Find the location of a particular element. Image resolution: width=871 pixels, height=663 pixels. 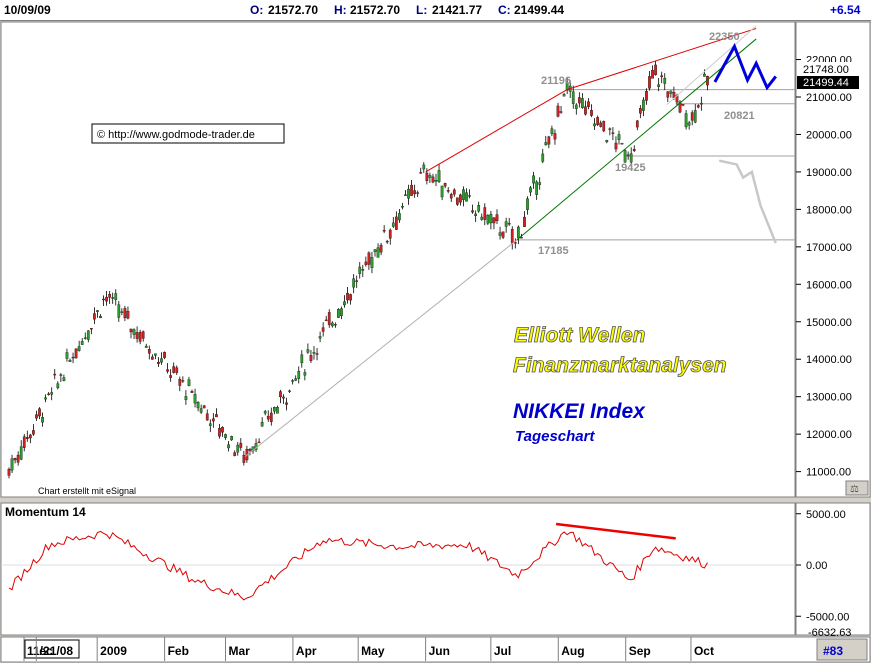

forecast-path-bullish is located at coordinates (745, 66).